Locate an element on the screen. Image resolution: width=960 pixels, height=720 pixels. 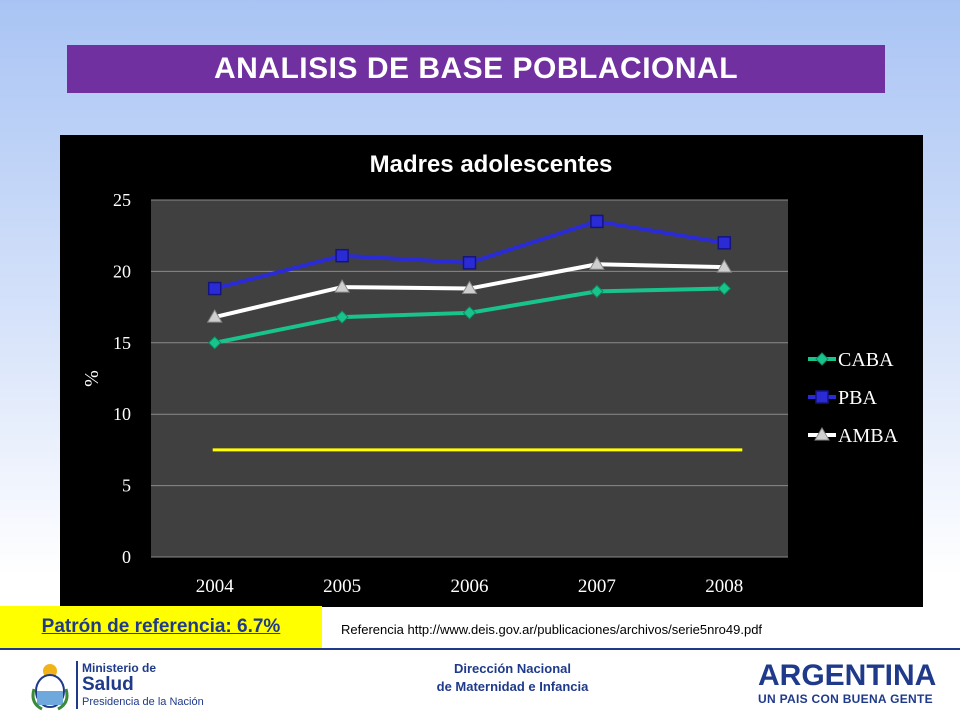
legend-marker-amba is located at coordinates (822, 434).